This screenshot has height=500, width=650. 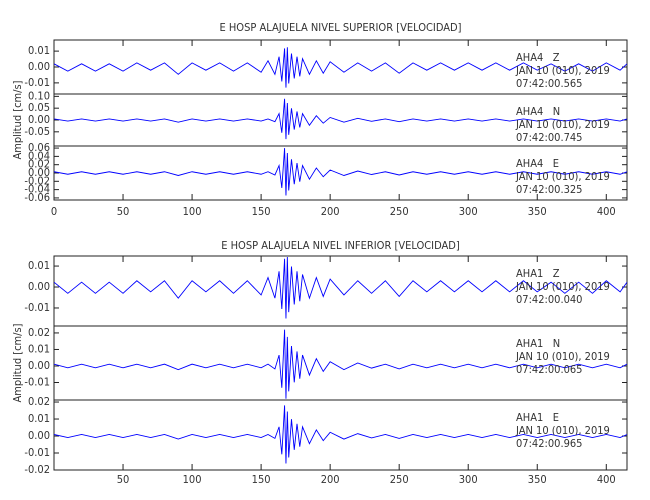 What do you see at coordinates (54, 211) in the screenshot?
I see `x-tick-label: 0` at bounding box center [54, 211].